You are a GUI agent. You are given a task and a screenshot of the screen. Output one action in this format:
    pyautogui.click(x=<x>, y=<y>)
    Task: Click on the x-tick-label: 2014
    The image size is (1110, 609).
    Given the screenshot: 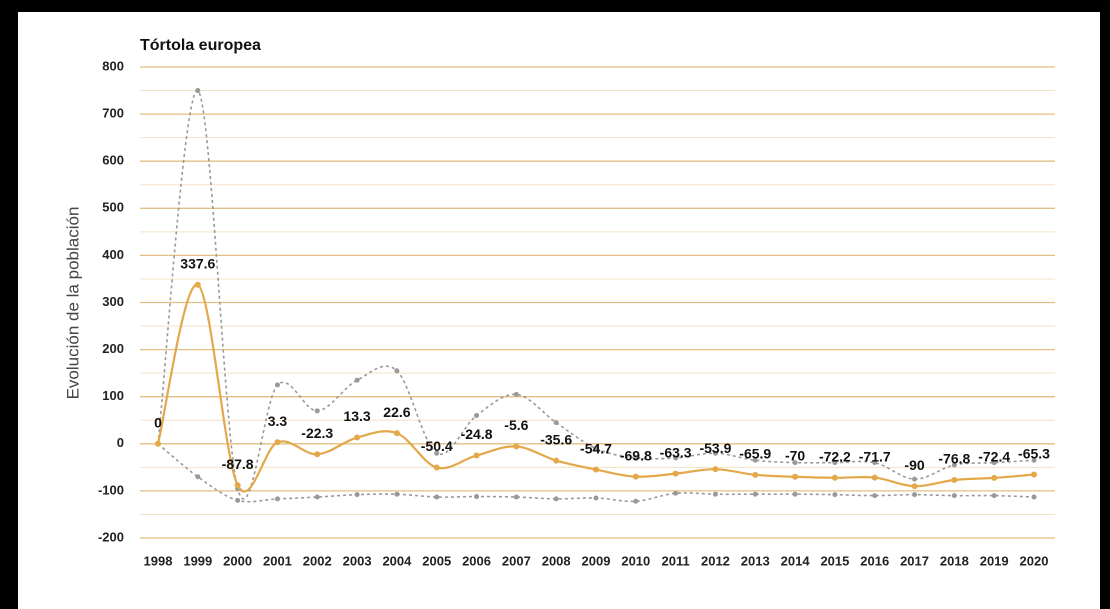 What is the action you would take?
    pyautogui.click(x=796, y=560)
    